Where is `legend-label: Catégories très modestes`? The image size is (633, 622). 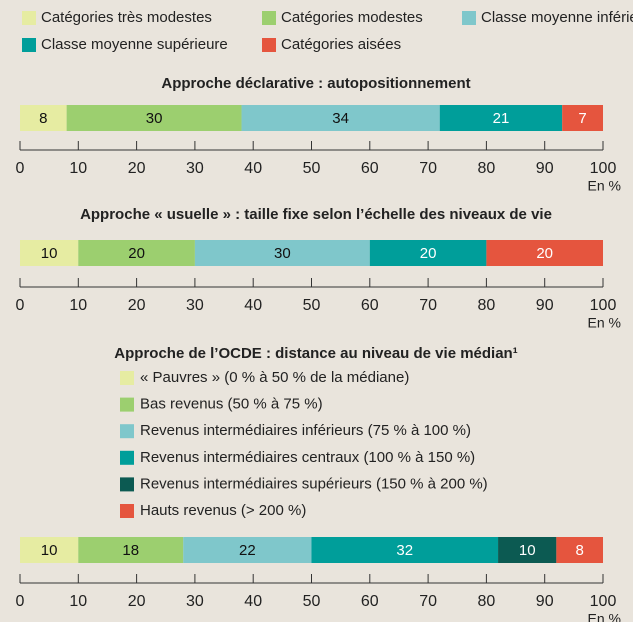 legend-label: Catégories très modestes is located at coordinates (126, 17).